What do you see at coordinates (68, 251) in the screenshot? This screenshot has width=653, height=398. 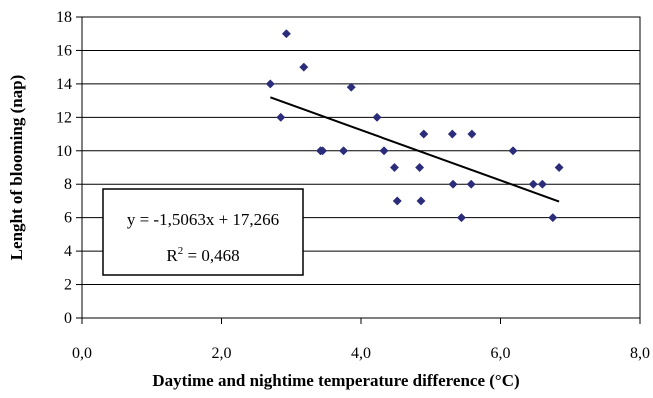 I see `y-tick-label: 4` at bounding box center [68, 251].